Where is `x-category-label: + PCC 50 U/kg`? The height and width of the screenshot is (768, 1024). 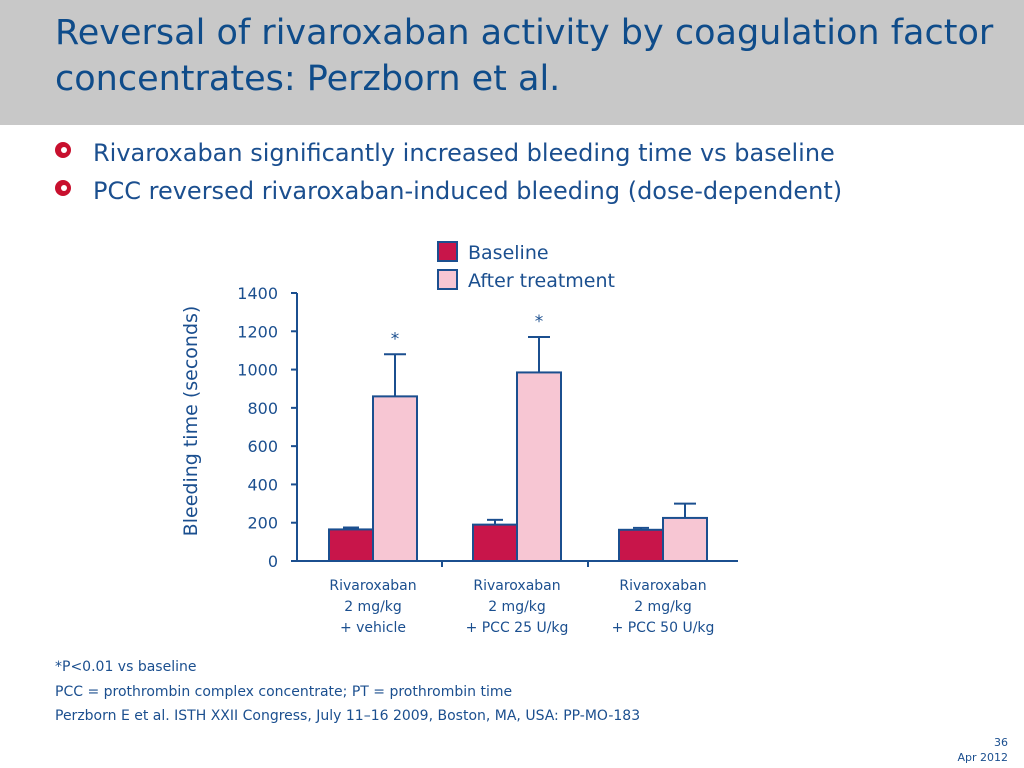 x-category-label: + PCC 50 U/kg is located at coordinates (663, 628).